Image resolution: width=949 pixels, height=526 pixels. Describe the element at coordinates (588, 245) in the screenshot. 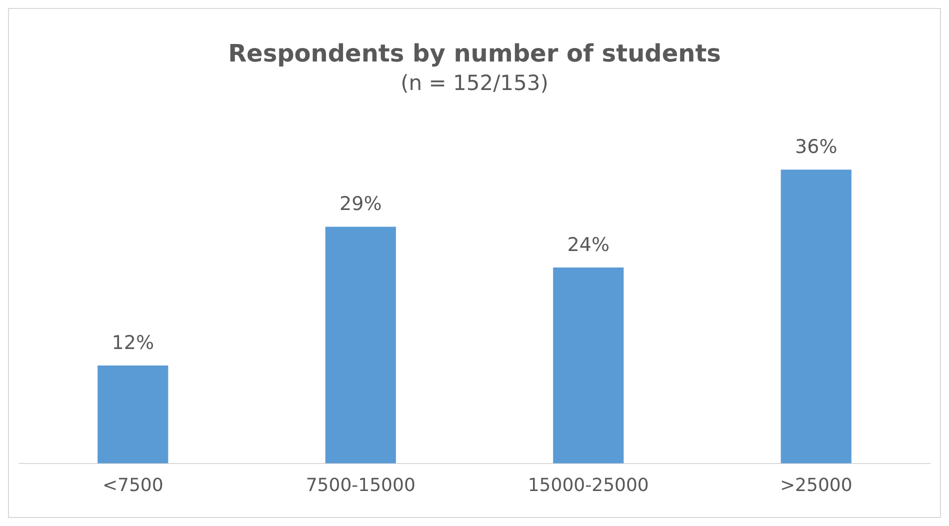

I see `data-label: 24%` at that location.